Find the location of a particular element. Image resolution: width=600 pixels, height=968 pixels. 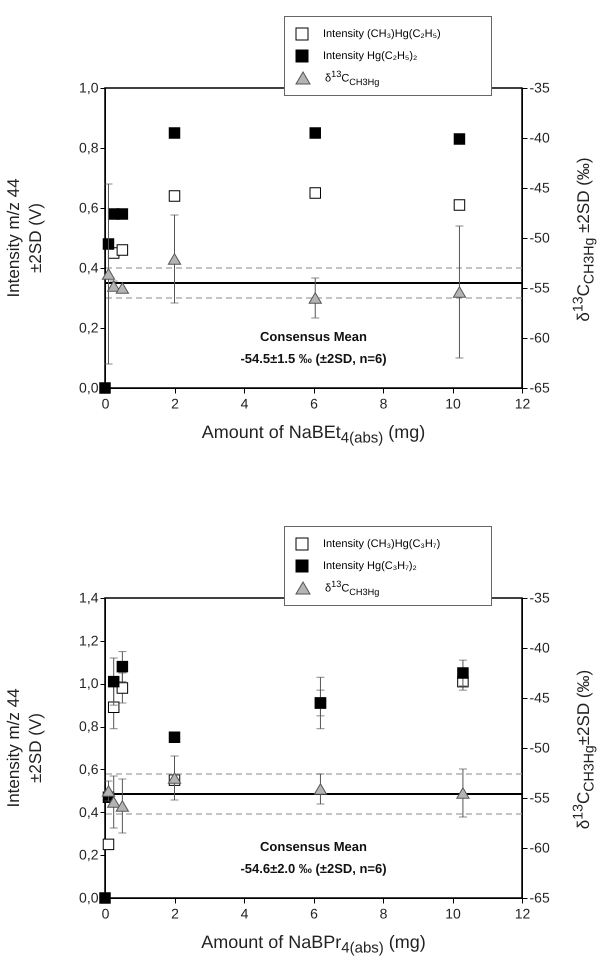

y-tick-label: 1,2 is located at coordinates (89, 640).